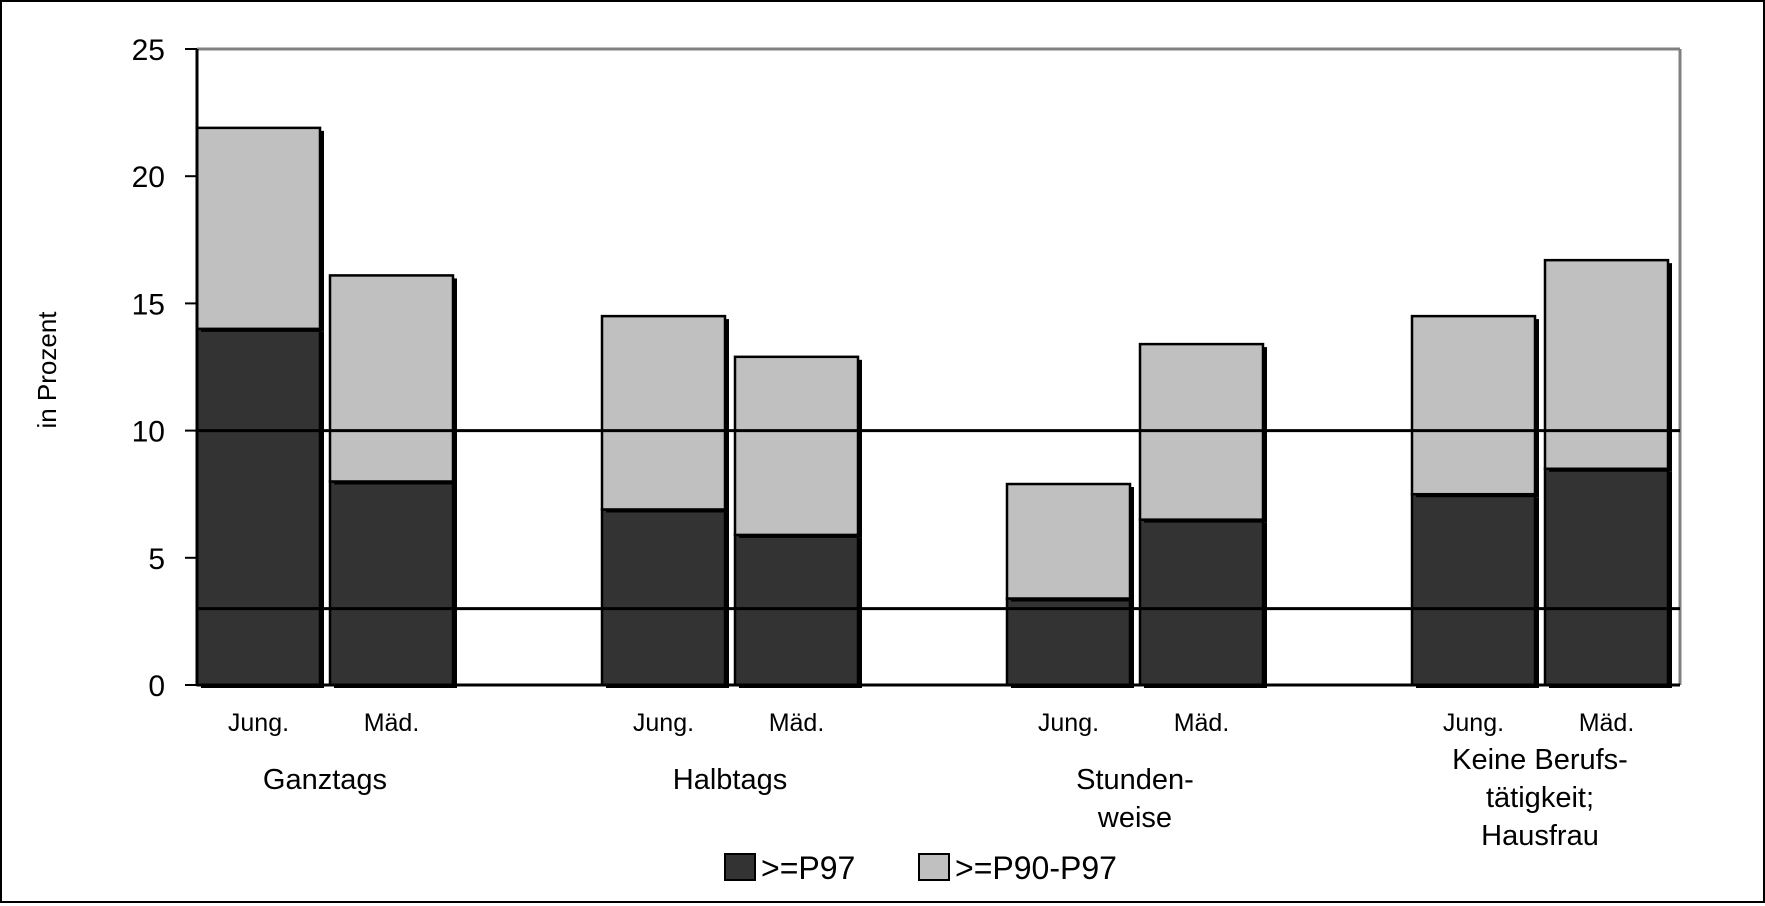 This screenshot has height=906, width=1765. Describe the element at coordinates (156, 559) in the screenshot. I see `y-tick-label: 5` at that location.